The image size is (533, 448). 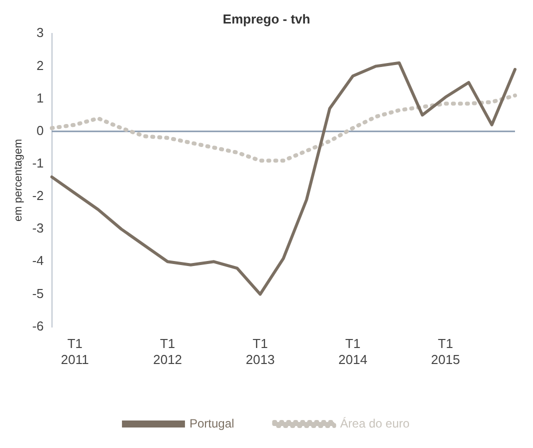 I want to click on text: Portugal, so click(x=211, y=423).